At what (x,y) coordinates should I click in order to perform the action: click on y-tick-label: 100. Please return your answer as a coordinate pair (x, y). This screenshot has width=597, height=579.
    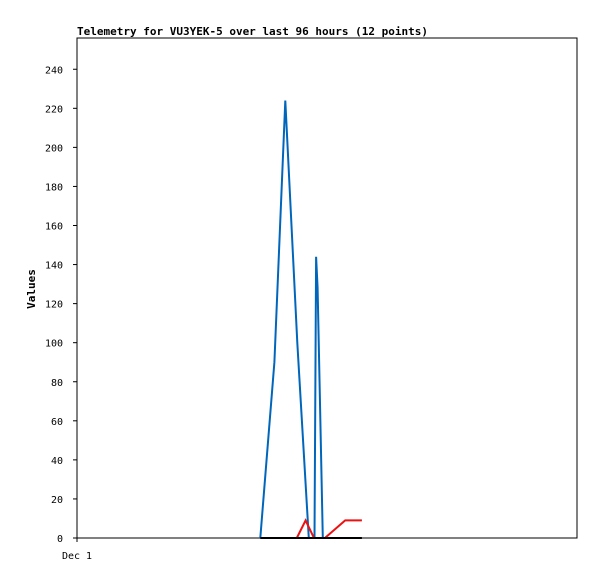
    Looking at the image, I should click on (54, 344).